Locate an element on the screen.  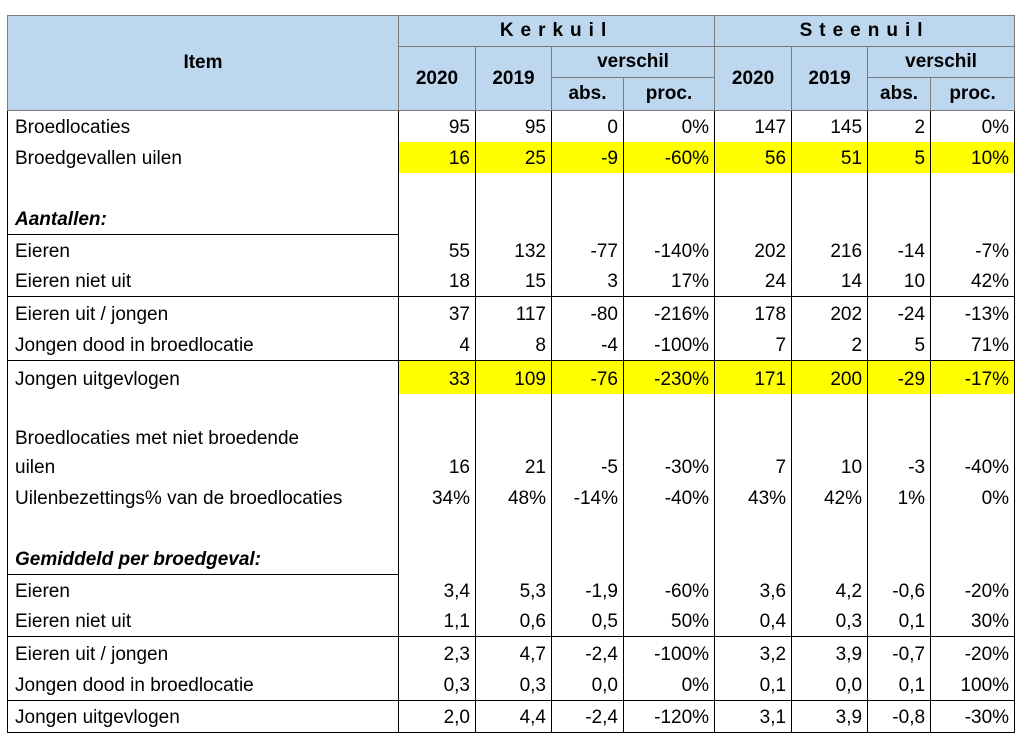
table-row-gem-eieren-niet-uit: Eieren niet uit 1,1 0,6 0,5 50% 0,4 0,3 0,1 30% is located at coordinates (511, 621).